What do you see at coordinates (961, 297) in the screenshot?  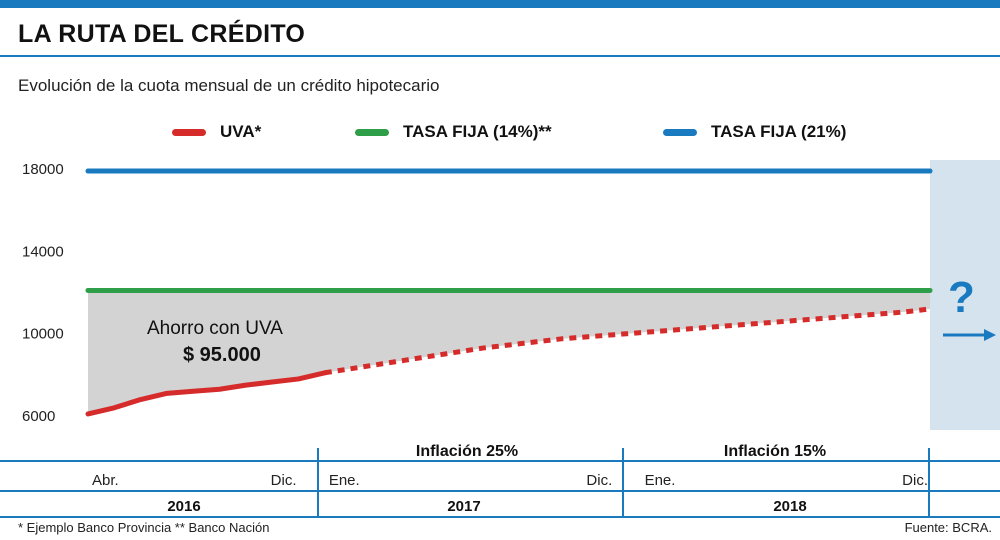 I see `question-mark: ?` at bounding box center [961, 297].